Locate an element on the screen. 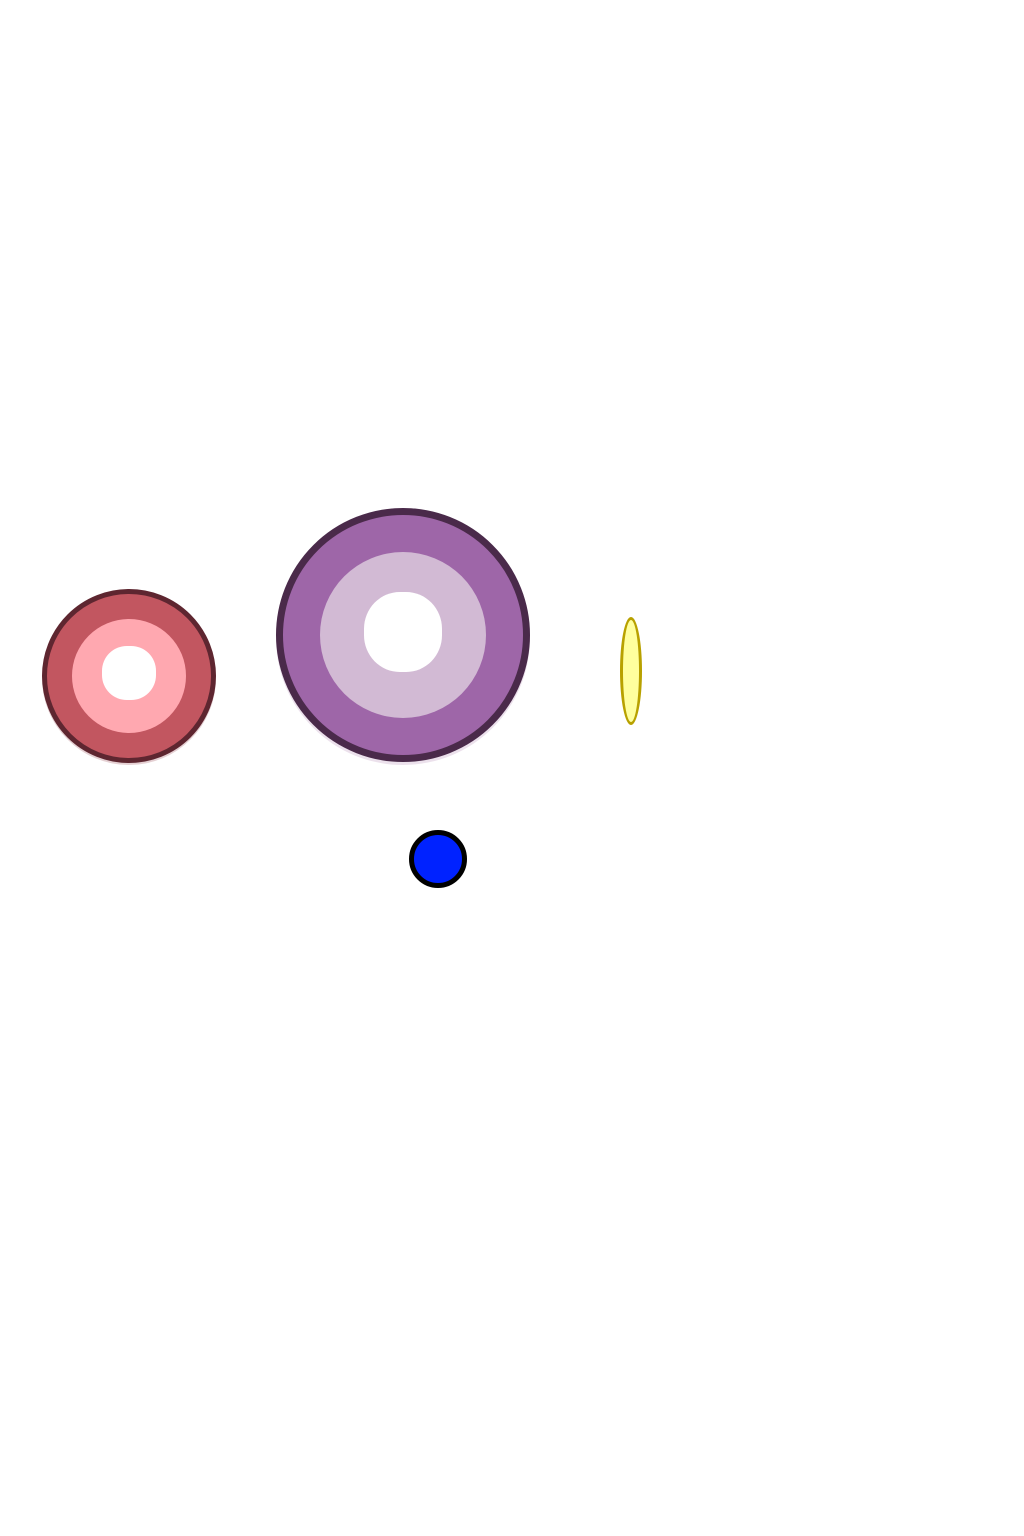 This screenshot has width=1024, height=1536. red-ring-token is located at coordinates (129, 676).